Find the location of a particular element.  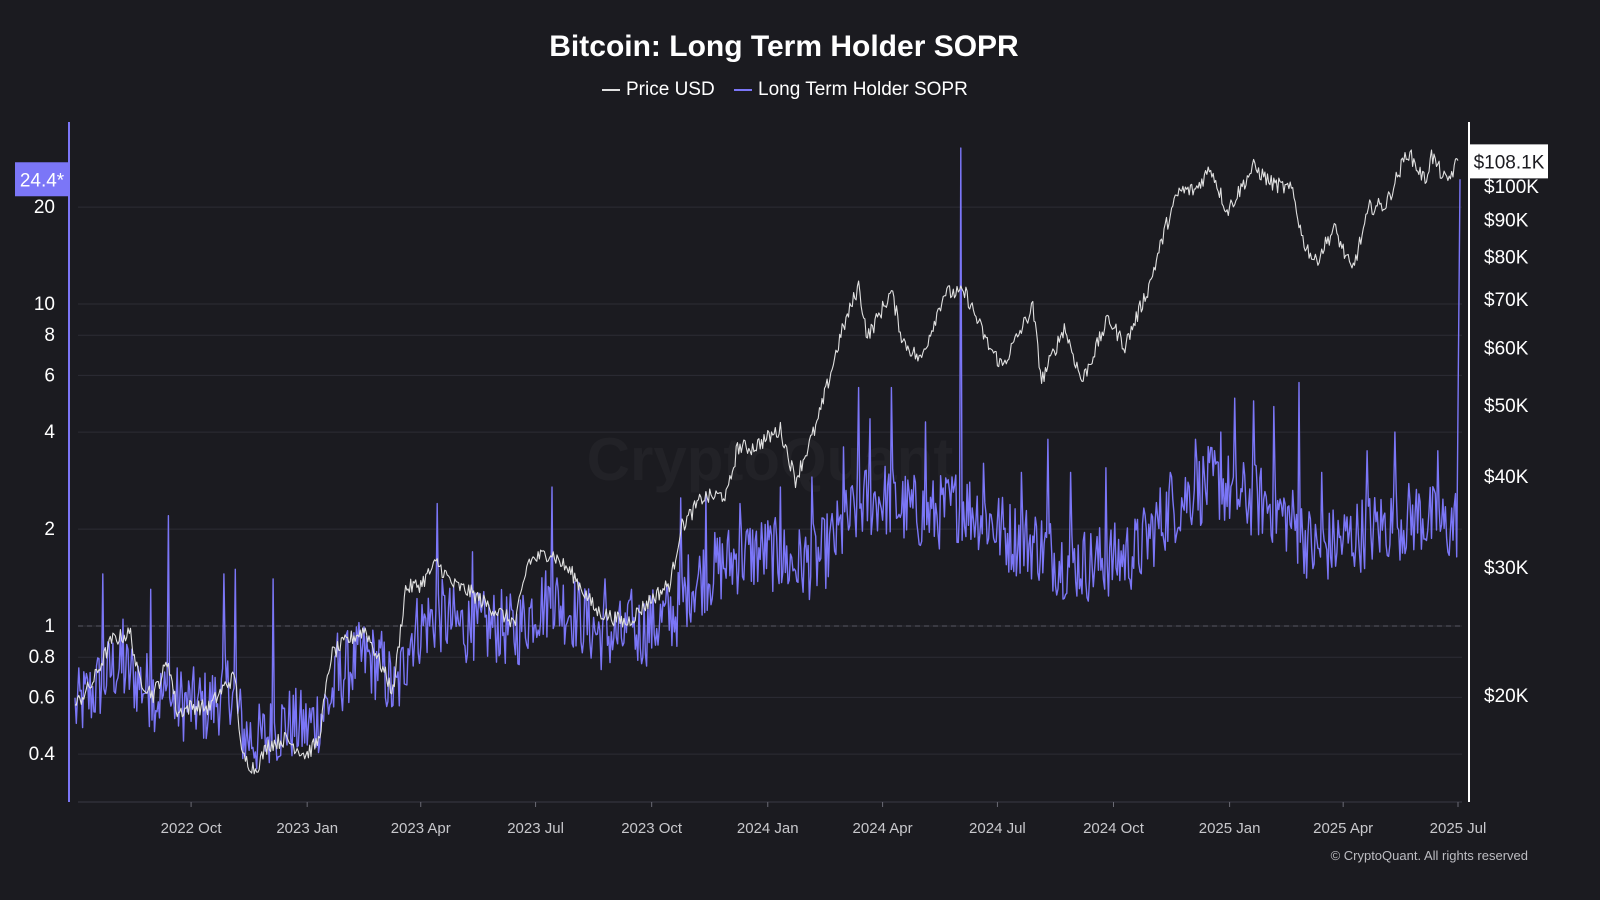

right-current-value-badge is located at coordinates (1509, 161).